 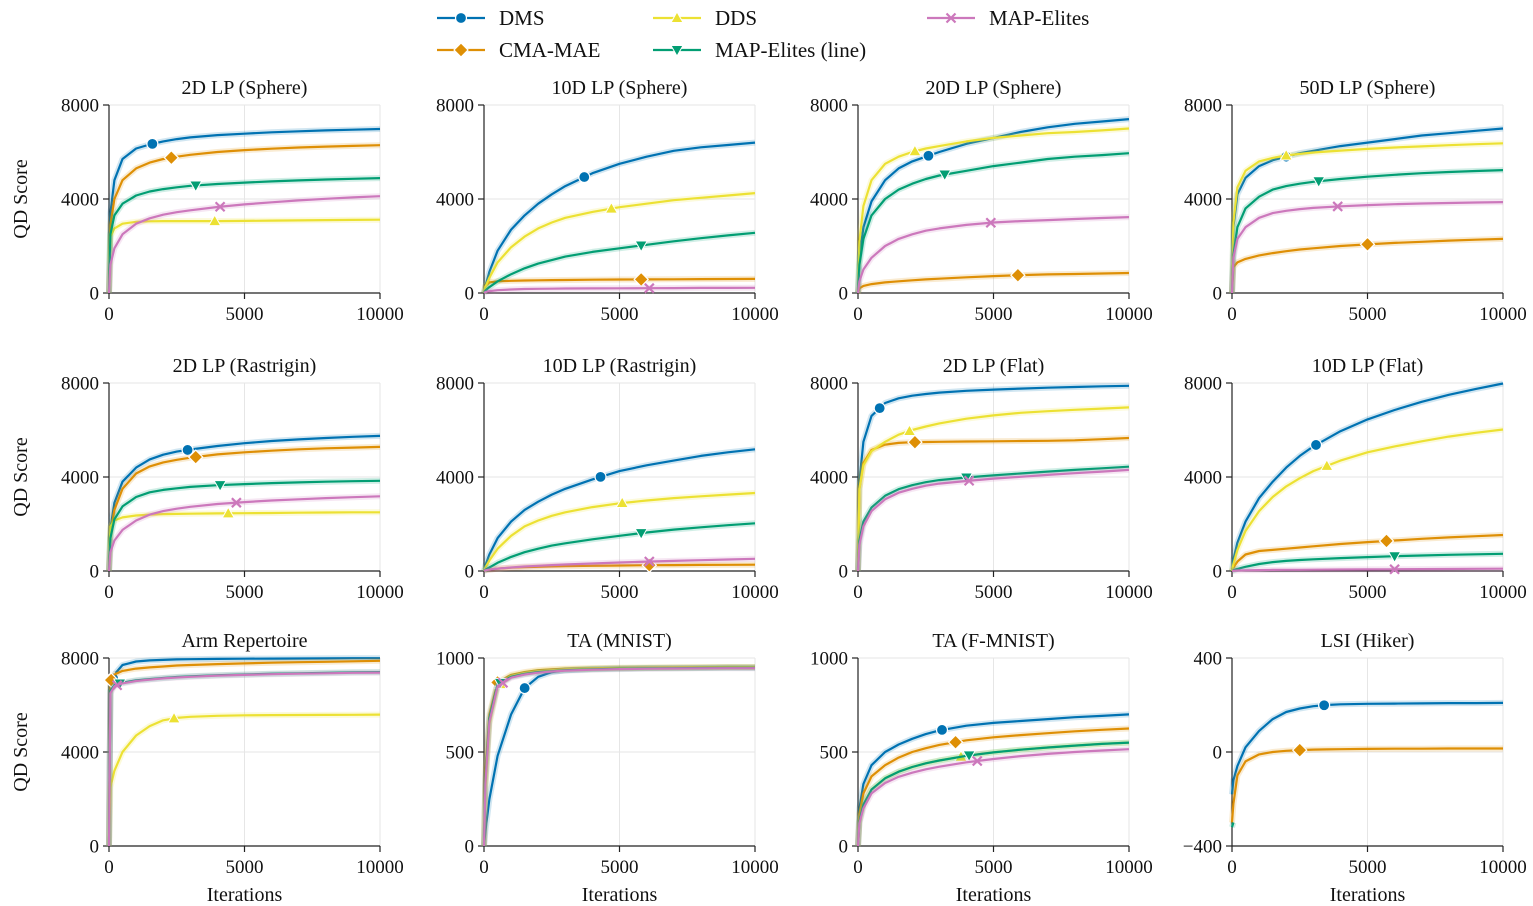 I want to click on y-axis-label: QD Score, so click(x=21, y=477).